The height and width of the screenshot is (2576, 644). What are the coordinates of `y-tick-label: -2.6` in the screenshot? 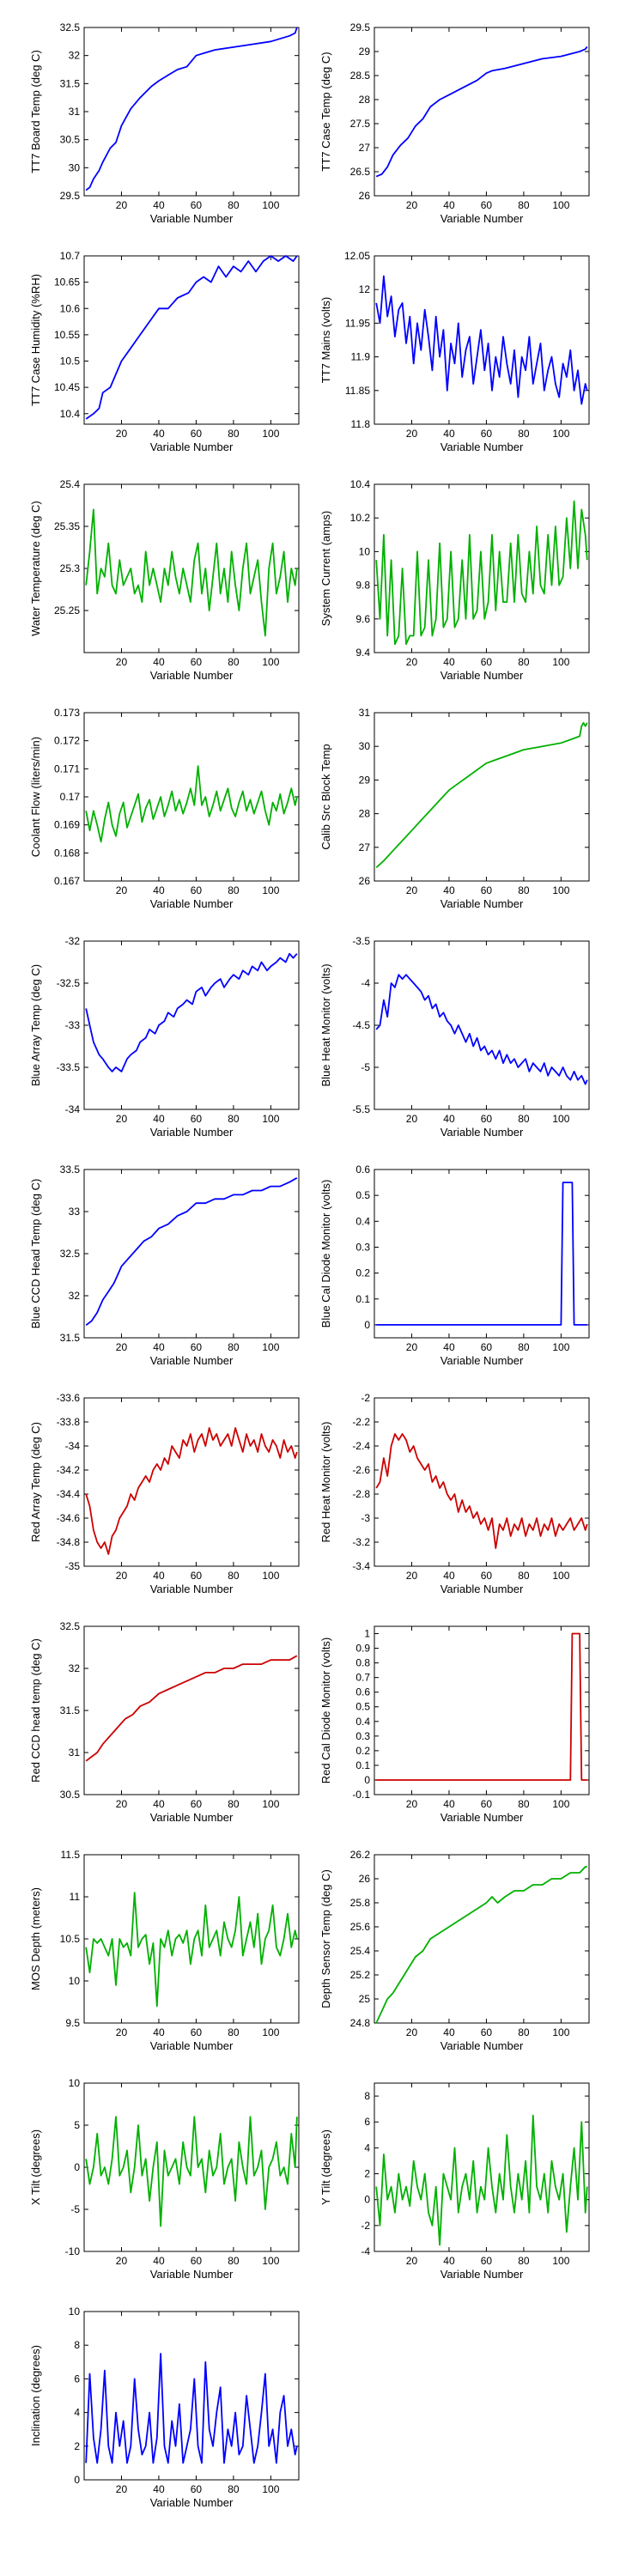 It's located at (361, 1470).